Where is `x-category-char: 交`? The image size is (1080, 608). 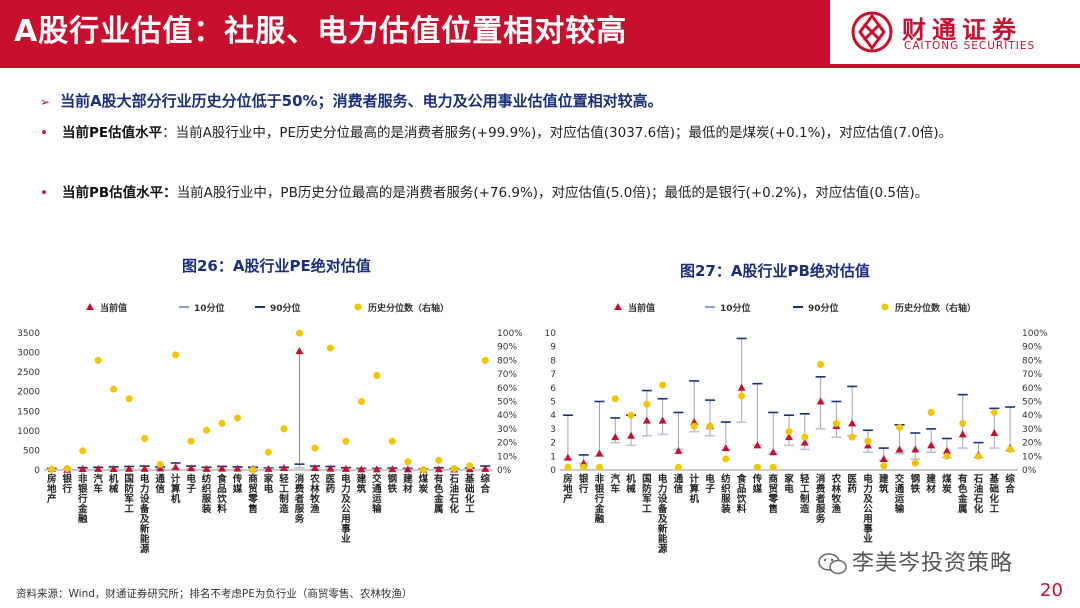 x-category-char: 交 is located at coordinates (900, 479).